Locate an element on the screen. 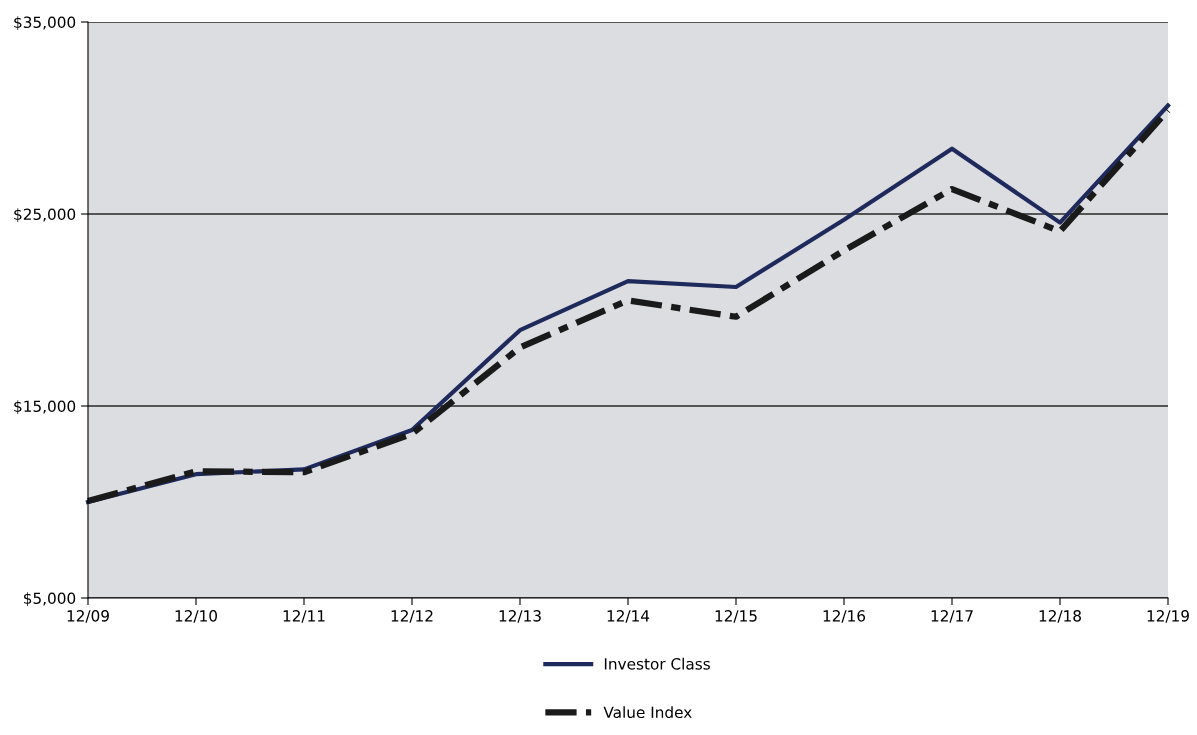 The image size is (1197, 735). x-tick-label: 12/16 is located at coordinates (844, 616).